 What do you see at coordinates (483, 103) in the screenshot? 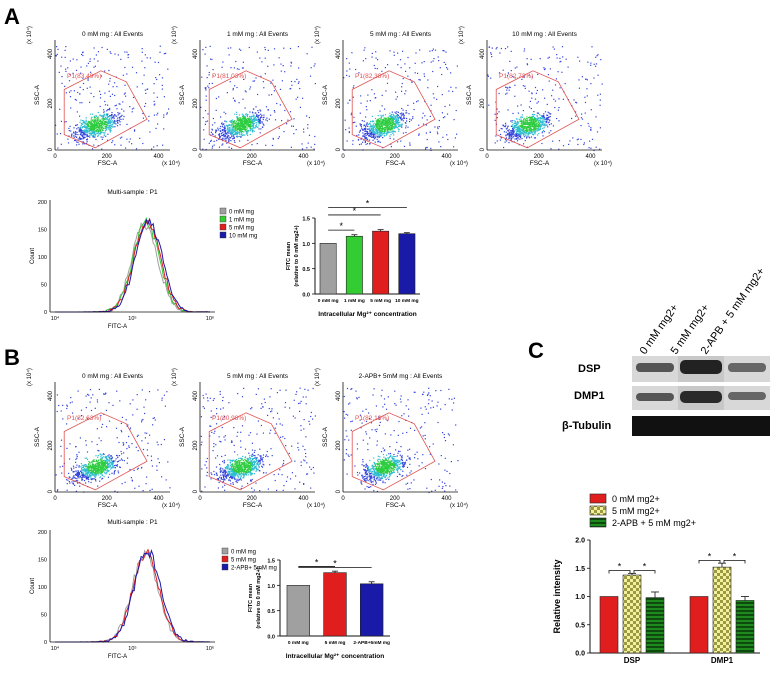
I see `y-tick-label: 200` at bounding box center [483, 103].